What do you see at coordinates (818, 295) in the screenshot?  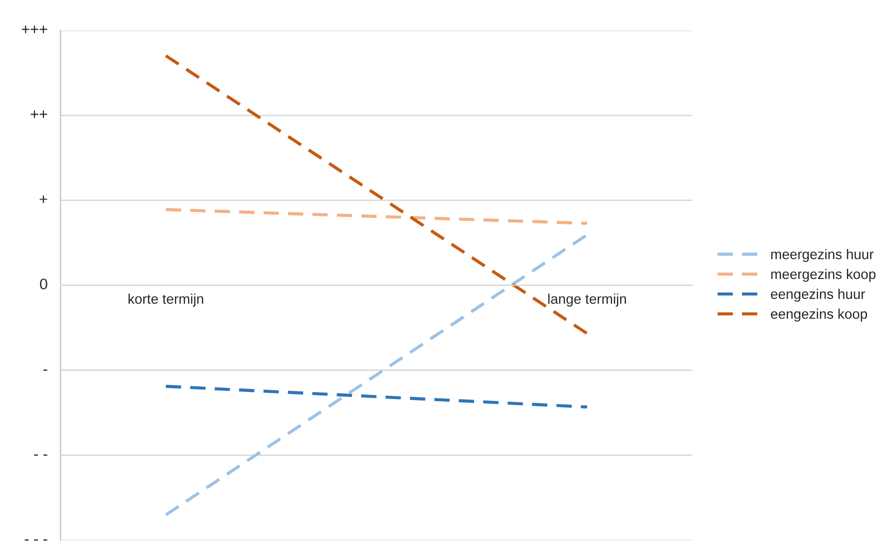 I see `legend-label: eengezins huur` at bounding box center [818, 295].